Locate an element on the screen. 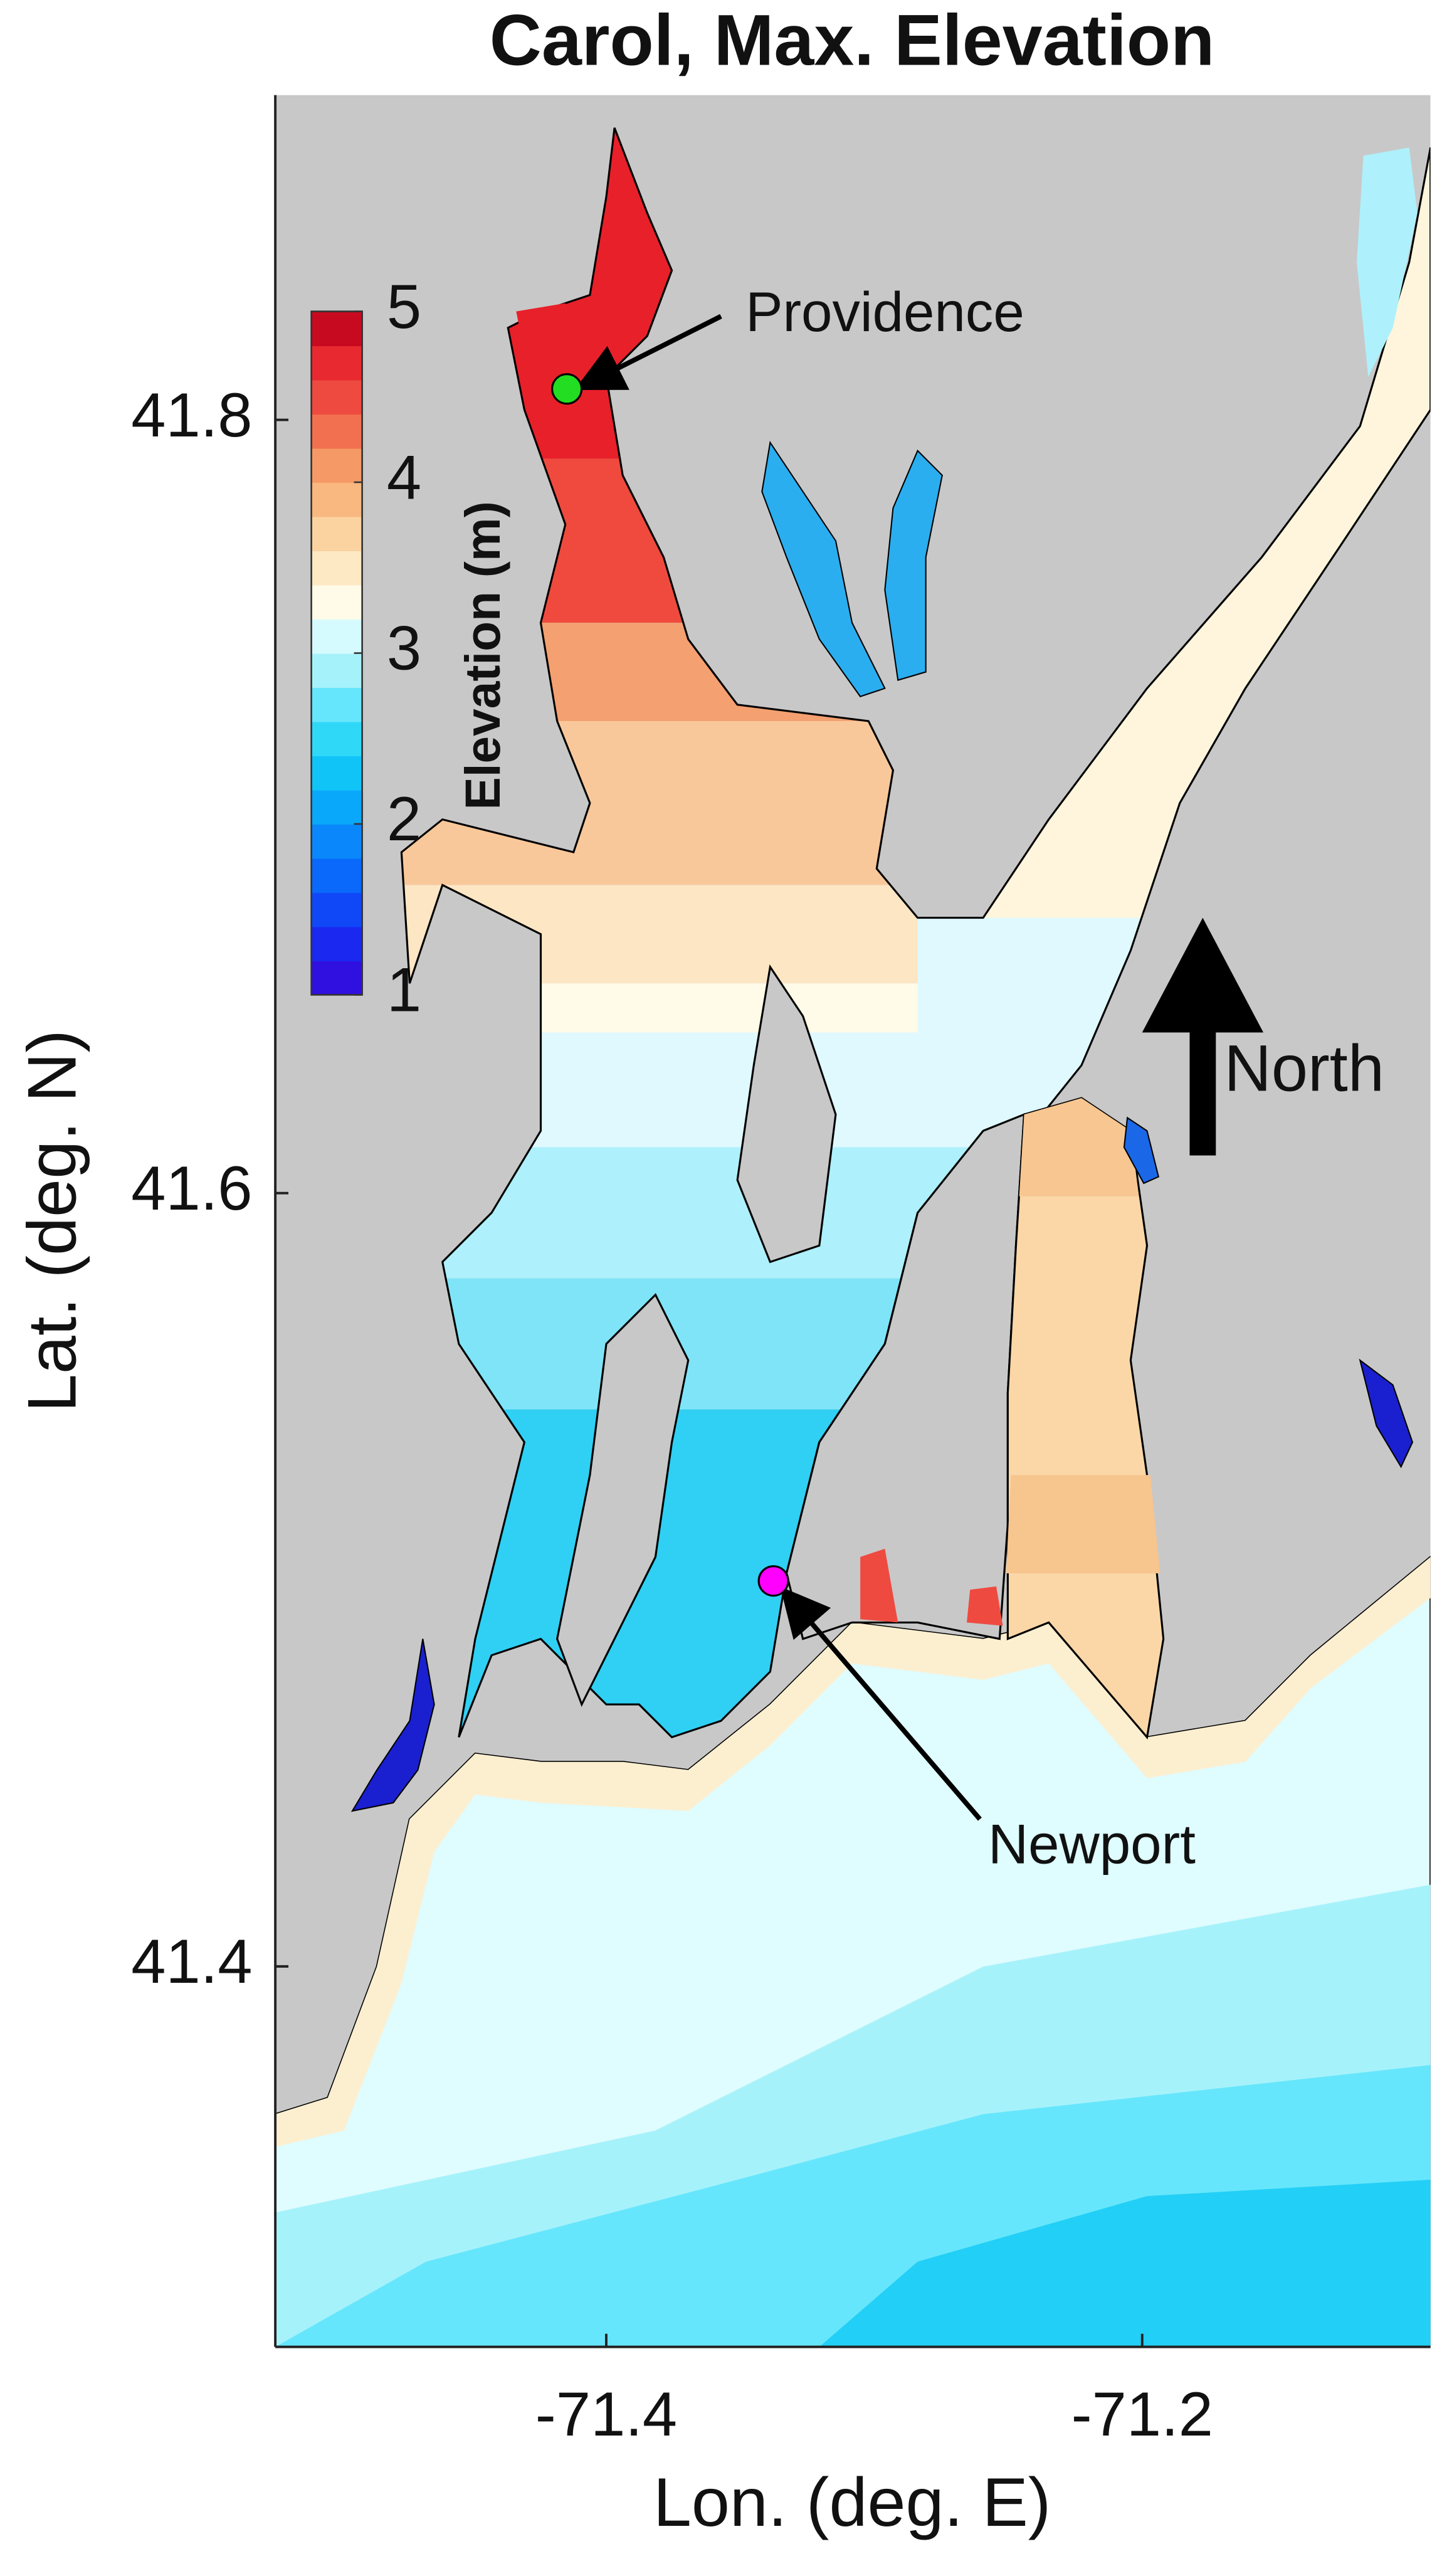 This screenshot has height=2576, width=1442. x-tick-label: -71.2 is located at coordinates (1142, 2414).